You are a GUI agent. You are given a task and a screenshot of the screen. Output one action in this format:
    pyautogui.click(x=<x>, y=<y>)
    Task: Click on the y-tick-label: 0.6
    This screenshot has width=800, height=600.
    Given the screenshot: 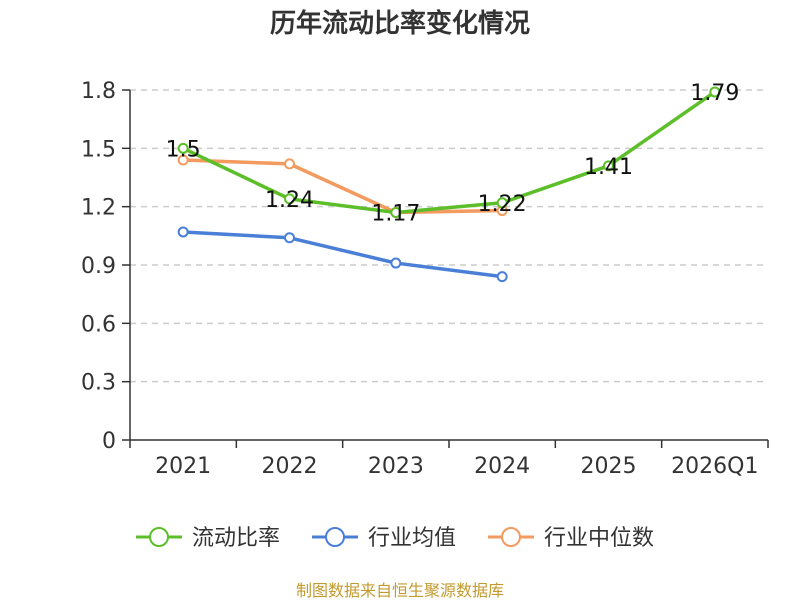 What is the action you would take?
    pyautogui.click(x=98, y=324)
    